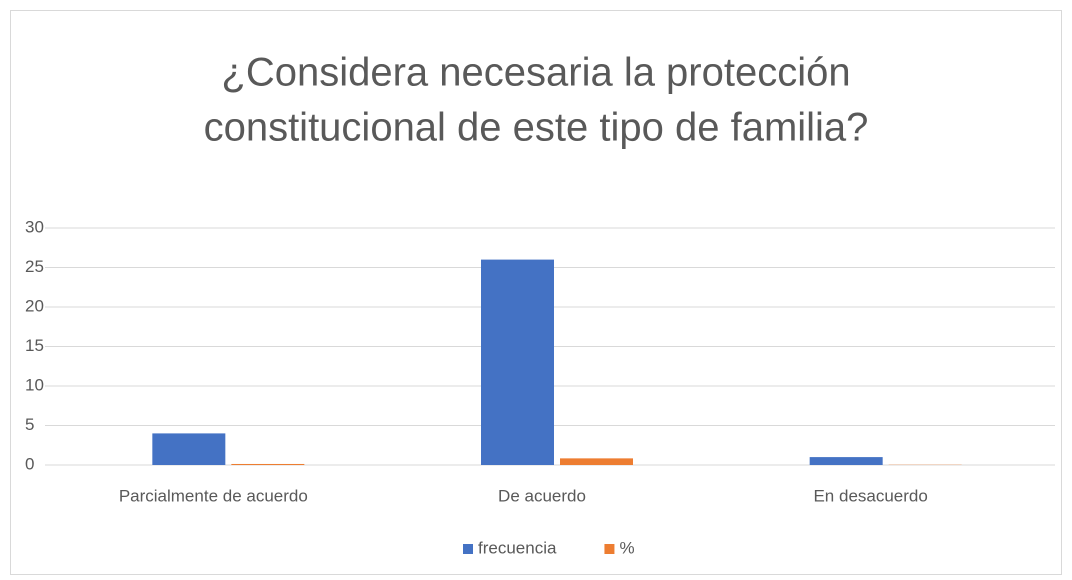  Describe the element at coordinates (29, 463) in the screenshot. I see `y-tick-label: 0` at that location.